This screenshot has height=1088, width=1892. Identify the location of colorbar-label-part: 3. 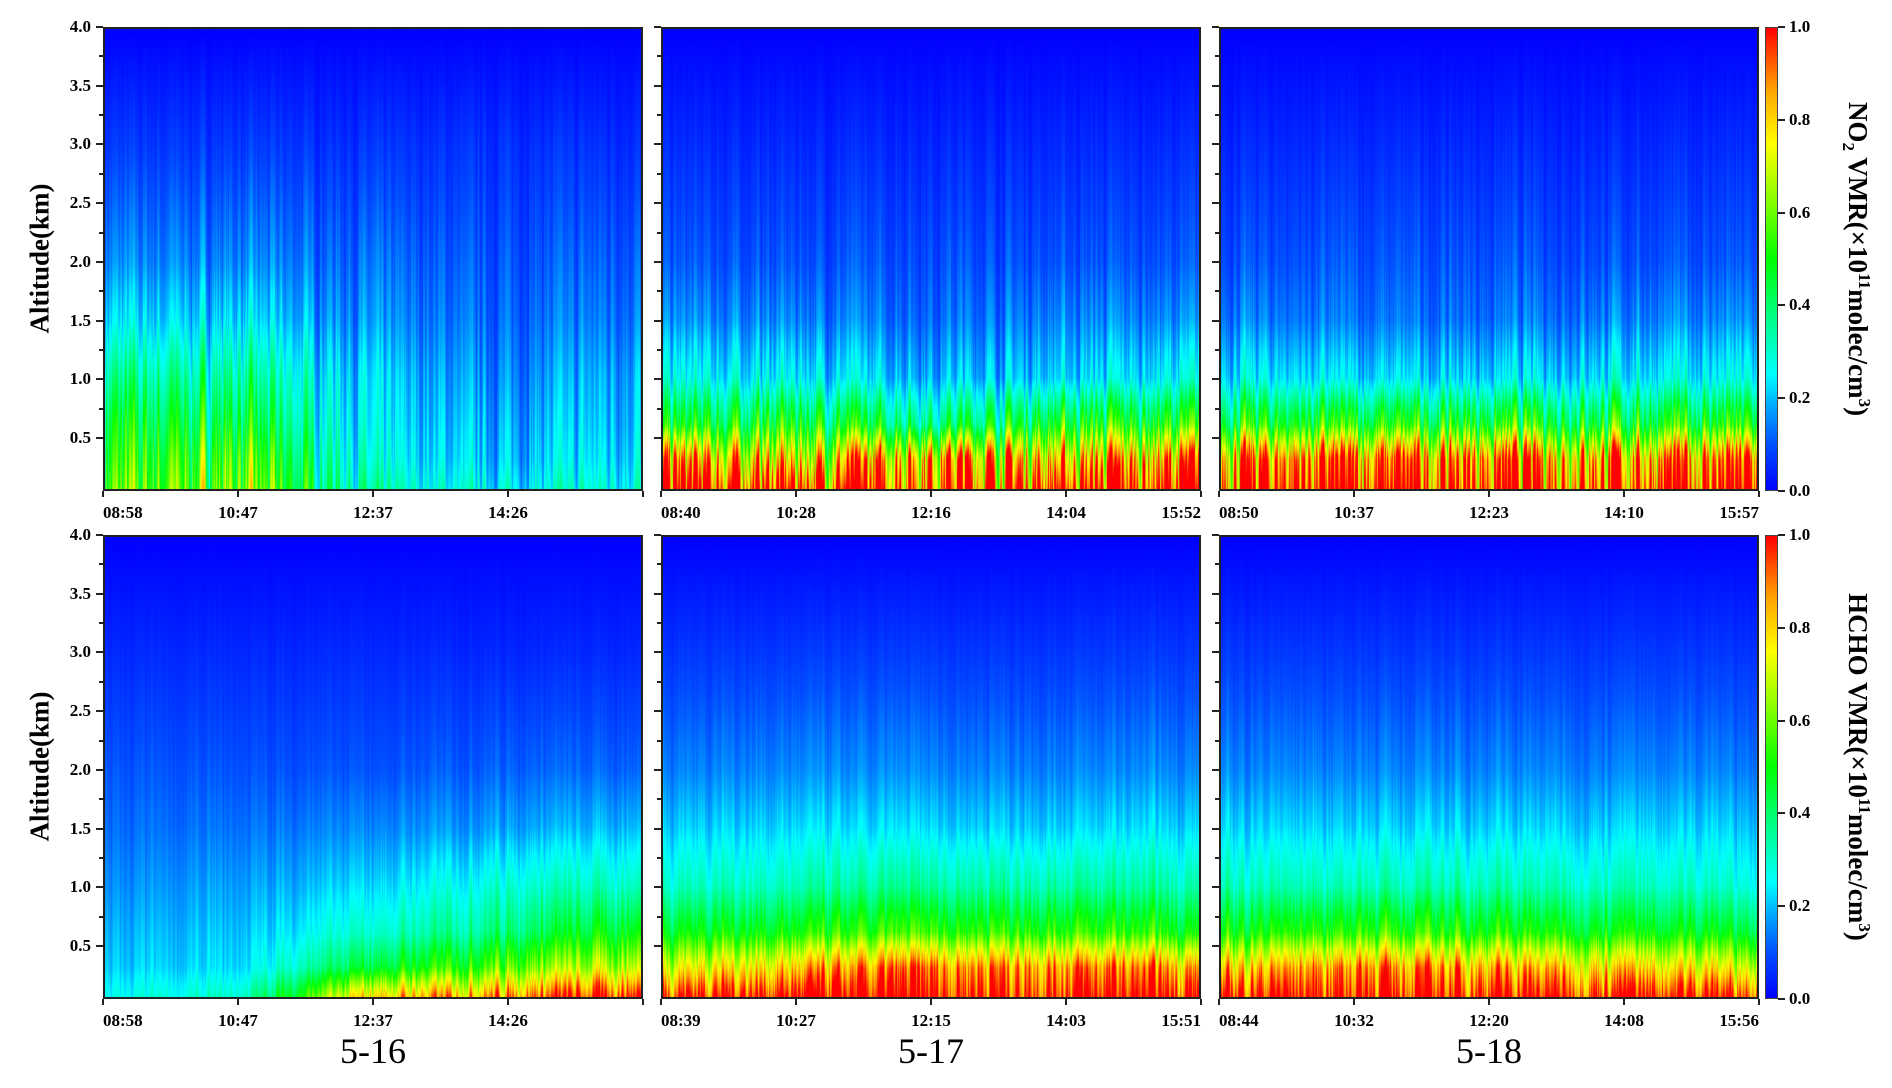
(1865, 927).